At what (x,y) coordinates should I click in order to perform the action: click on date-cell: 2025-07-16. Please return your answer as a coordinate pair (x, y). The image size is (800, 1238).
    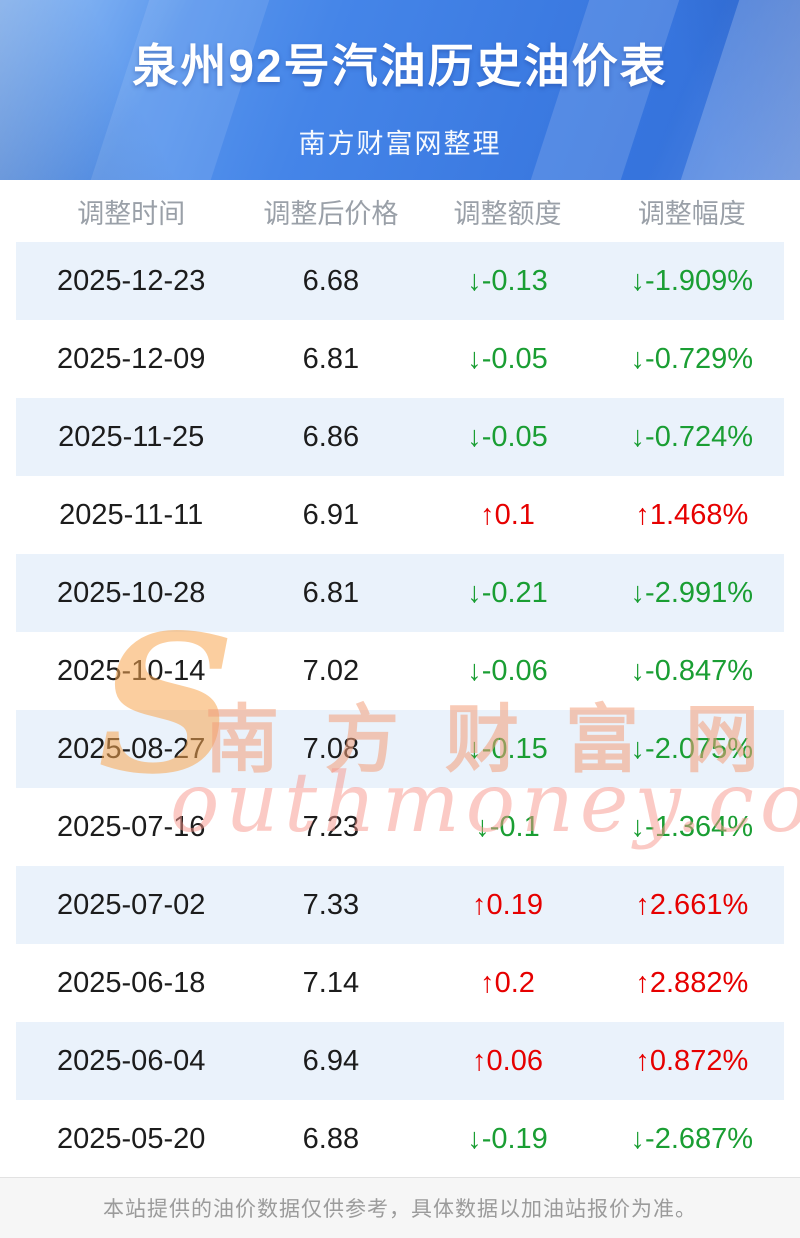
    Looking at the image, I should click on (131, 826).